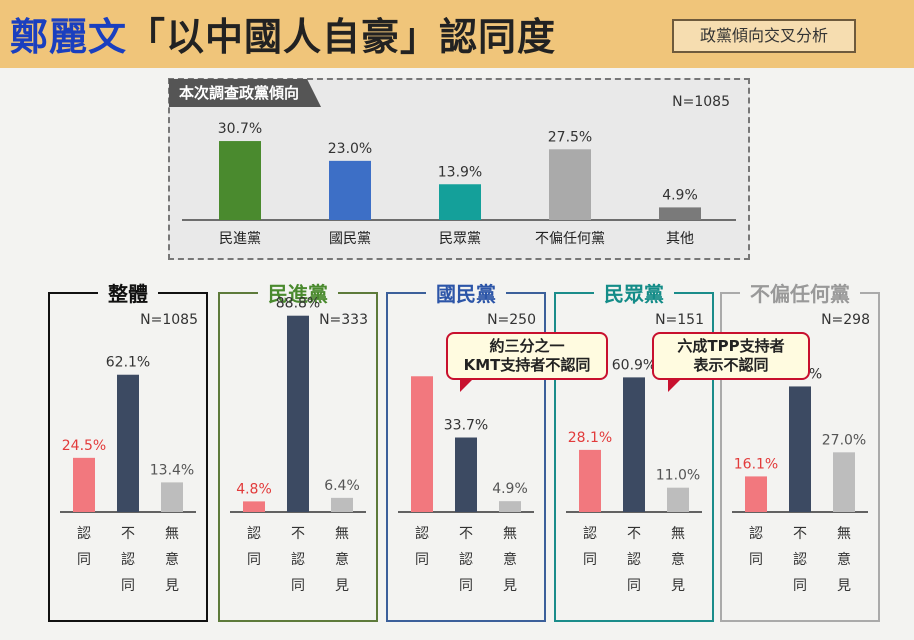 This screenshot has height=640, width=914. I want to click on analysis-tag: 政黨傾向交叉分析, so click(764, 36).